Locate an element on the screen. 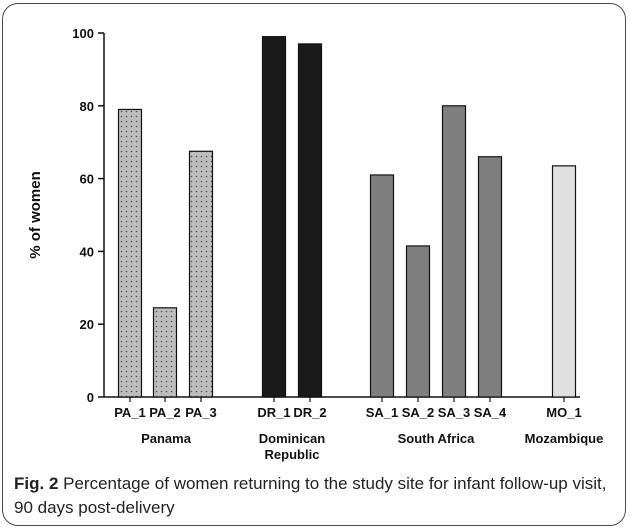  x-tick-label: MO_1 is located at coordinates (563, 412).